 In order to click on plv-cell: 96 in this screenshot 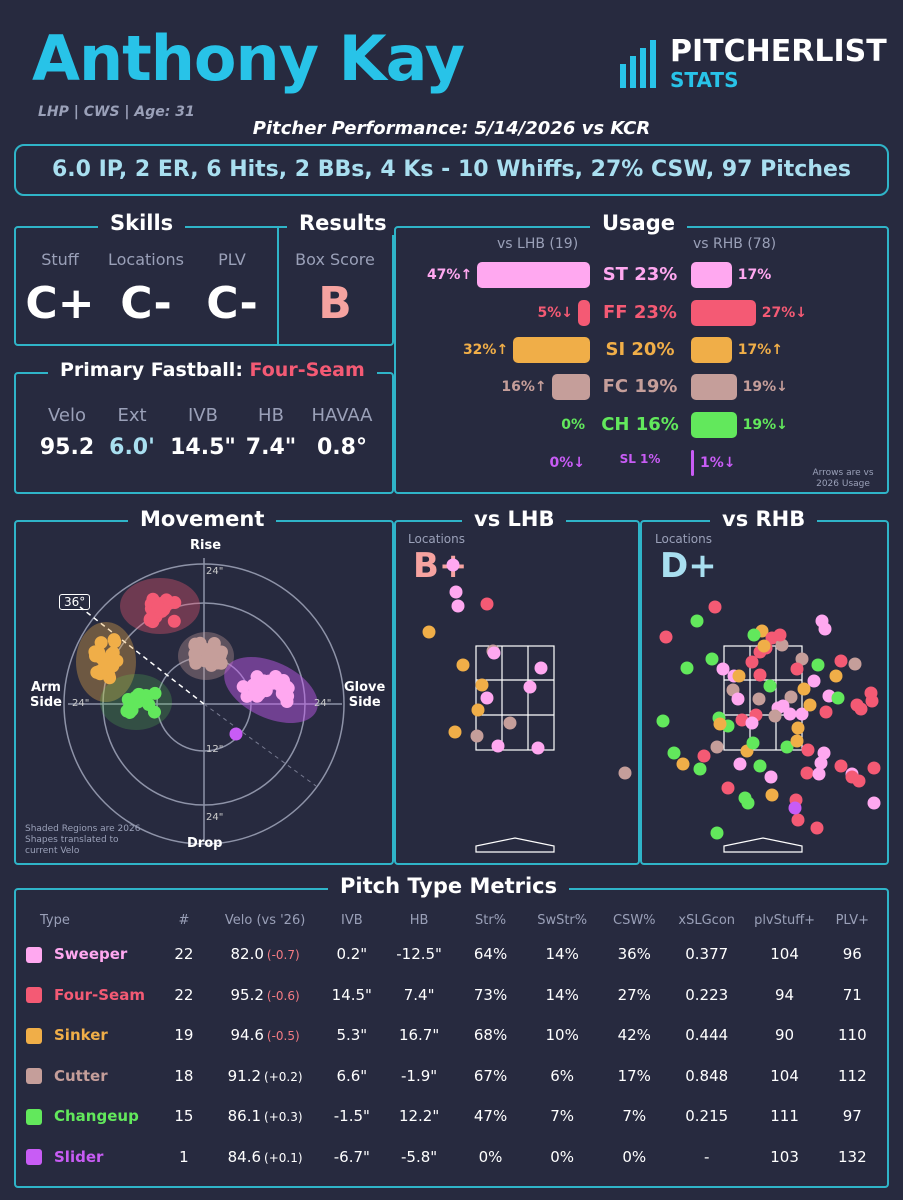, I will do `click(852, 954)`.